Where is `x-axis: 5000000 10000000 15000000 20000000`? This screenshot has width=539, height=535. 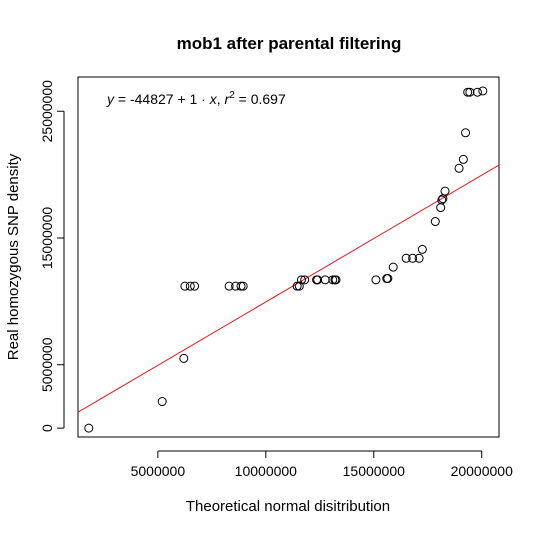
x-axis: 5000000 10000000 15000000 20000000 is located at coordinates (322, 464).